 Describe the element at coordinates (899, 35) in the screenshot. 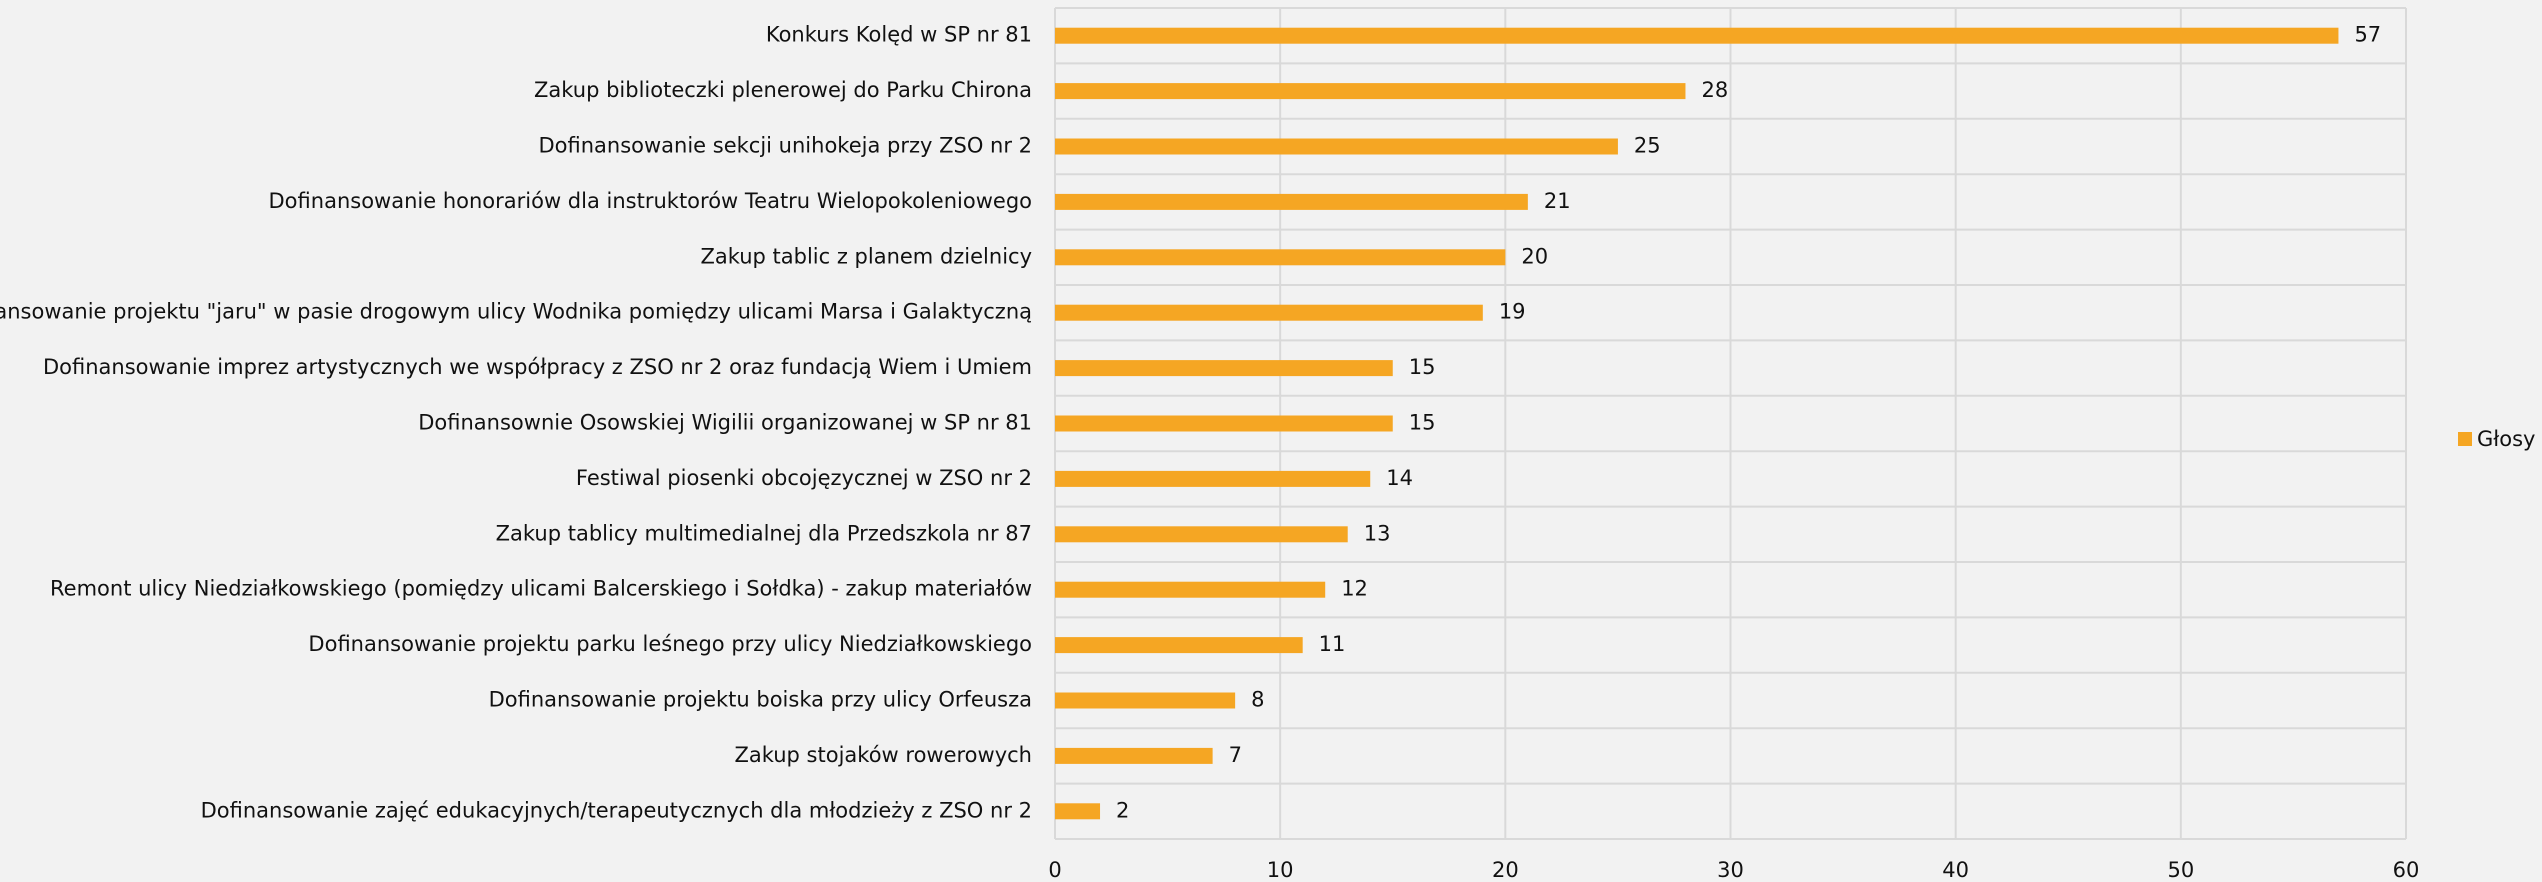

I see `y-tick-label: Konkurs Kolęd w SP nr 81` at that location.